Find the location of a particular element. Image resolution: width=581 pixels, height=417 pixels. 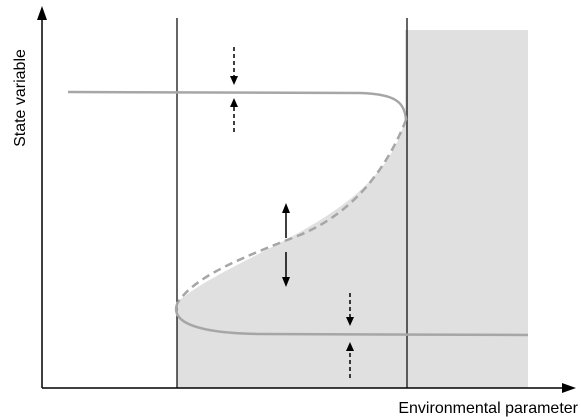

lower-stable-branch is located at coordinates (351, 319).